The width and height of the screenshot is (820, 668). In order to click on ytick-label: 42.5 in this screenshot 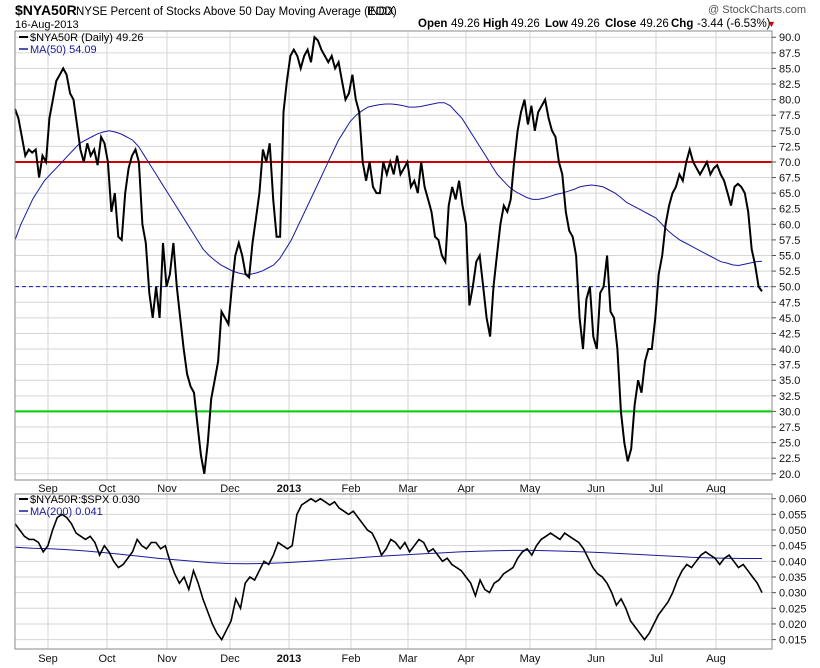, I will do `click(789, 334)`.